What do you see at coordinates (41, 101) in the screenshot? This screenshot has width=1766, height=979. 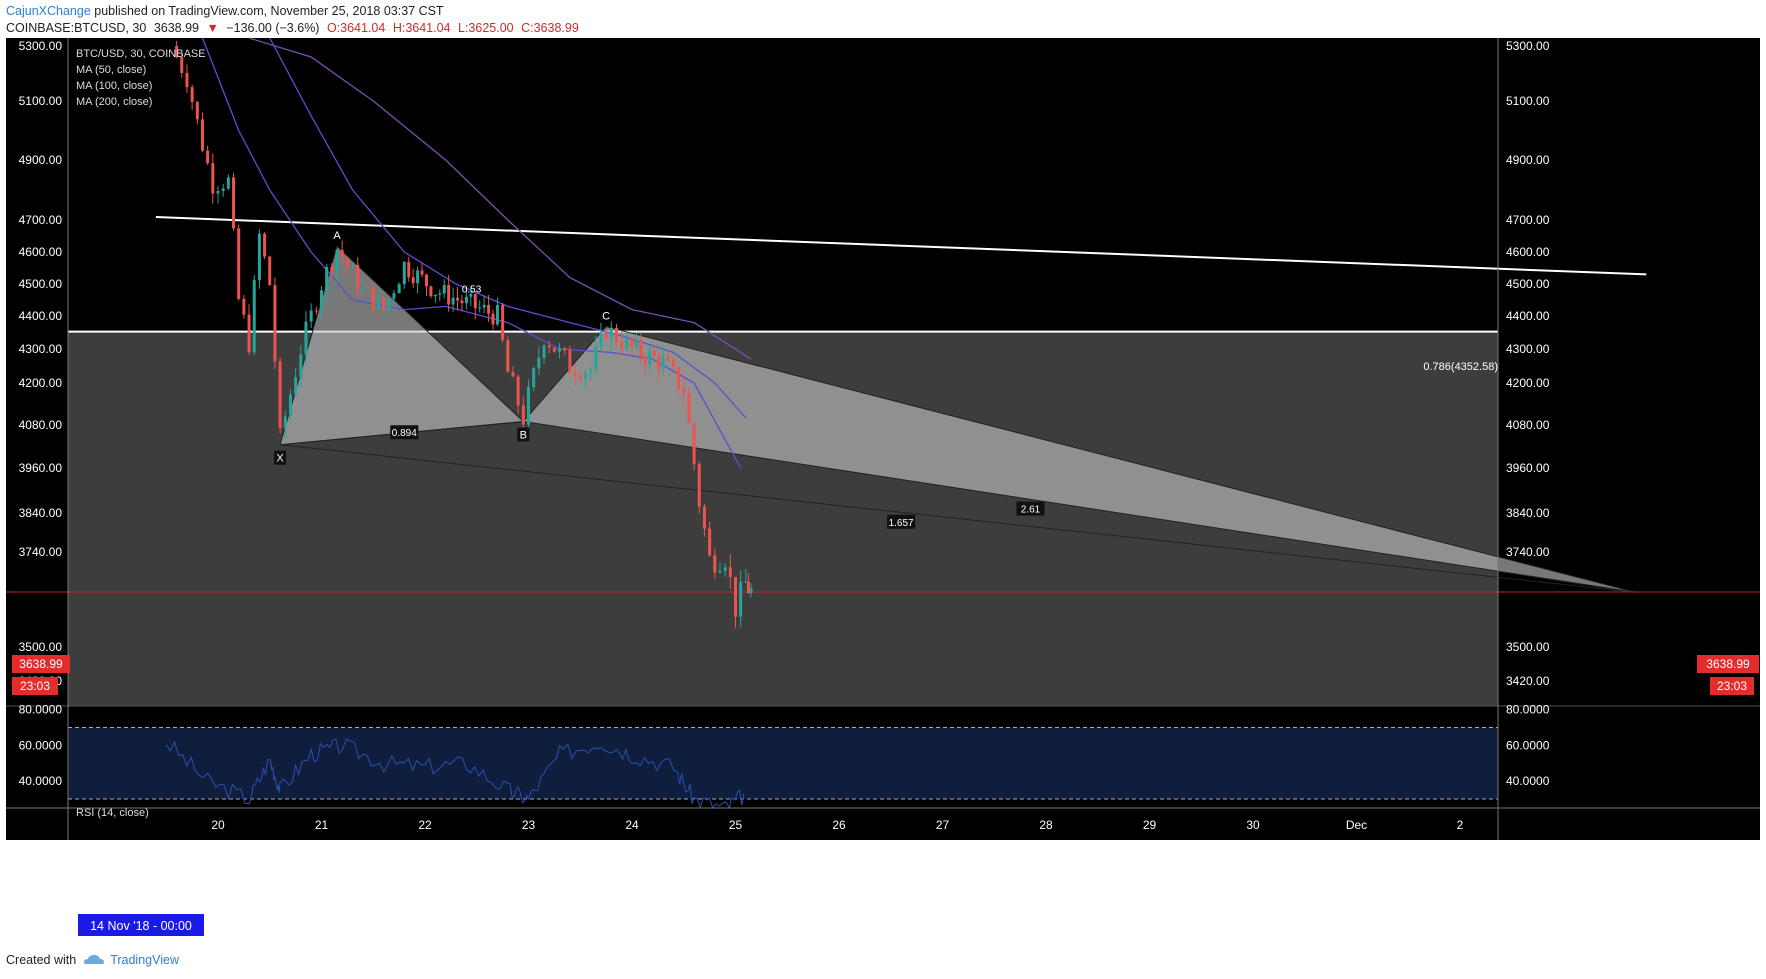 I see `left-price-tick: 5100.00` at bounding box center [41, 101].